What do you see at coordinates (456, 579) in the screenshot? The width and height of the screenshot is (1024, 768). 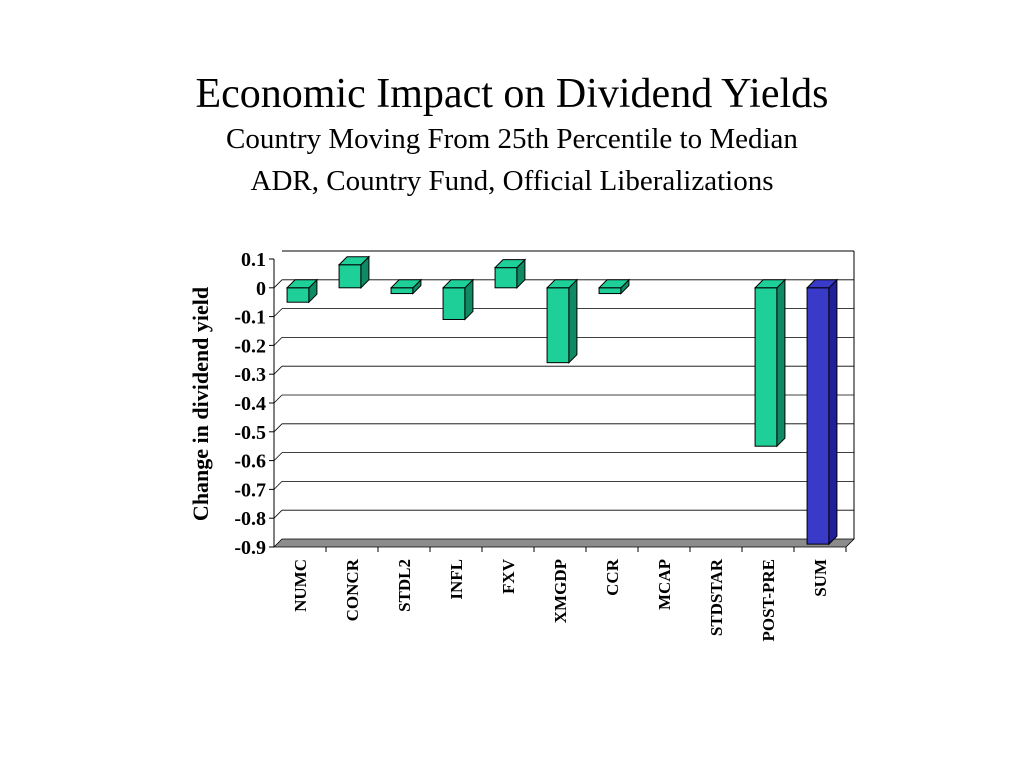 I see `x-category-label: INFL` at bounding box center [456, 579].